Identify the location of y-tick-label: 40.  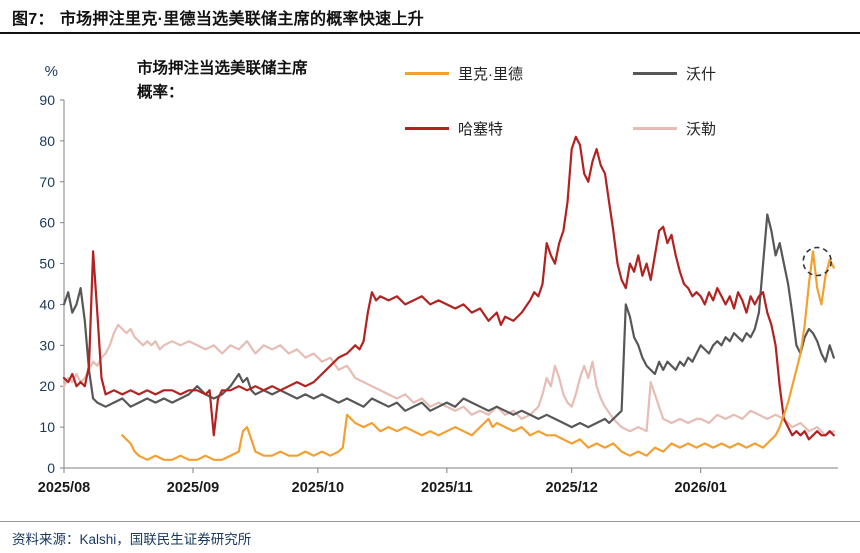
(47, 304).